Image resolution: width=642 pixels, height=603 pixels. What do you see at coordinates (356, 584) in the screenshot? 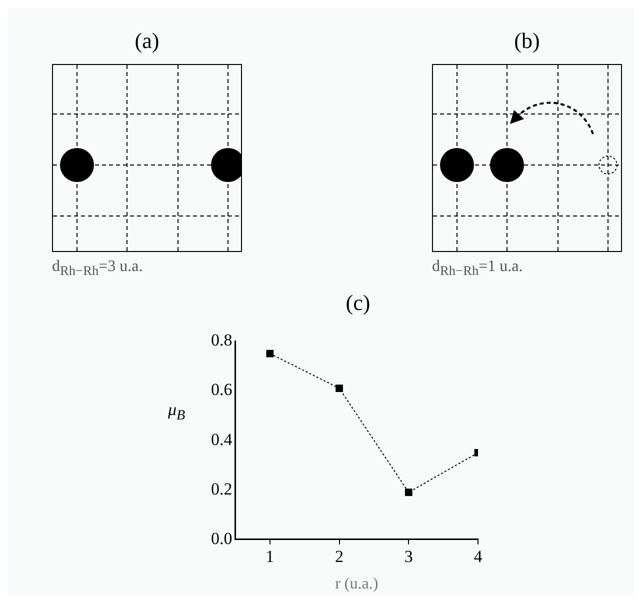
I see `x-axis-title: r (u.a.)` at bounding box center [356, 584].